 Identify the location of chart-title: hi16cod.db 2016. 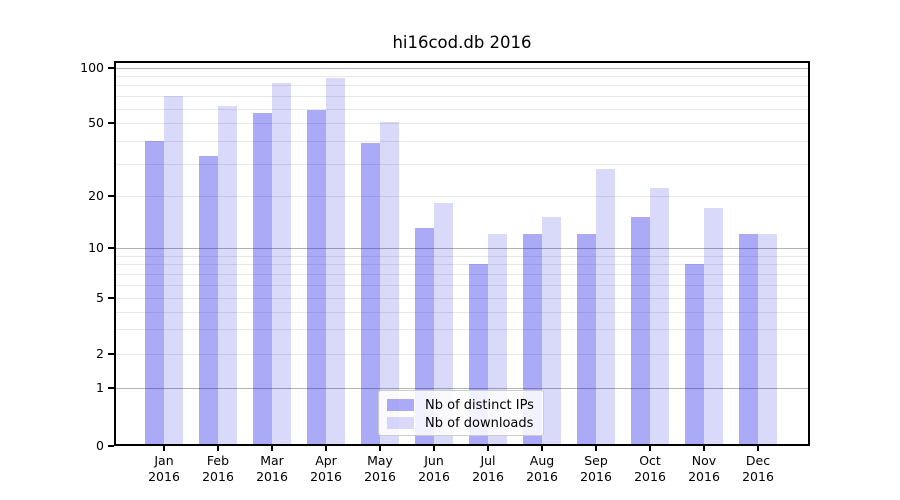
(462, 42).